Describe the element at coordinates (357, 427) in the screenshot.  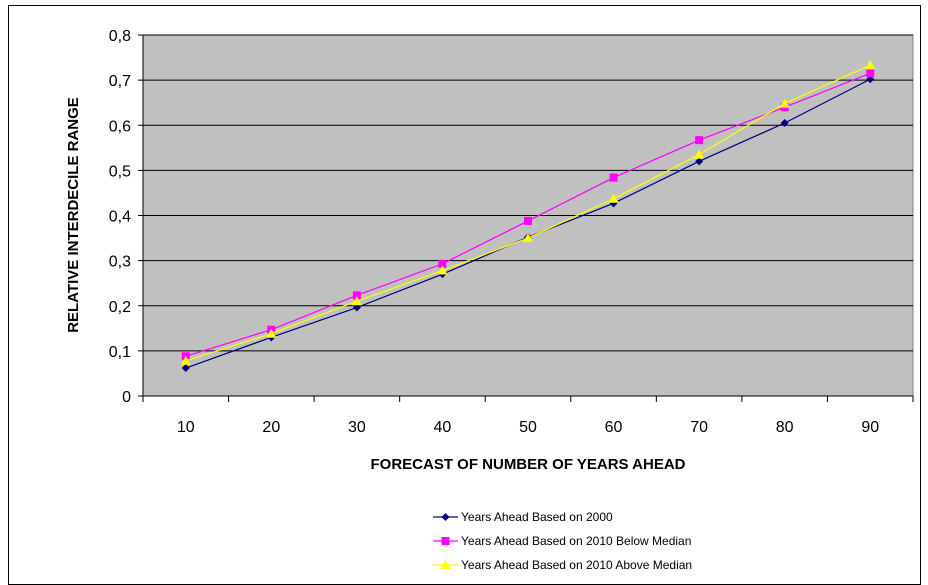
I see `x-tick-label: 30` at that location.